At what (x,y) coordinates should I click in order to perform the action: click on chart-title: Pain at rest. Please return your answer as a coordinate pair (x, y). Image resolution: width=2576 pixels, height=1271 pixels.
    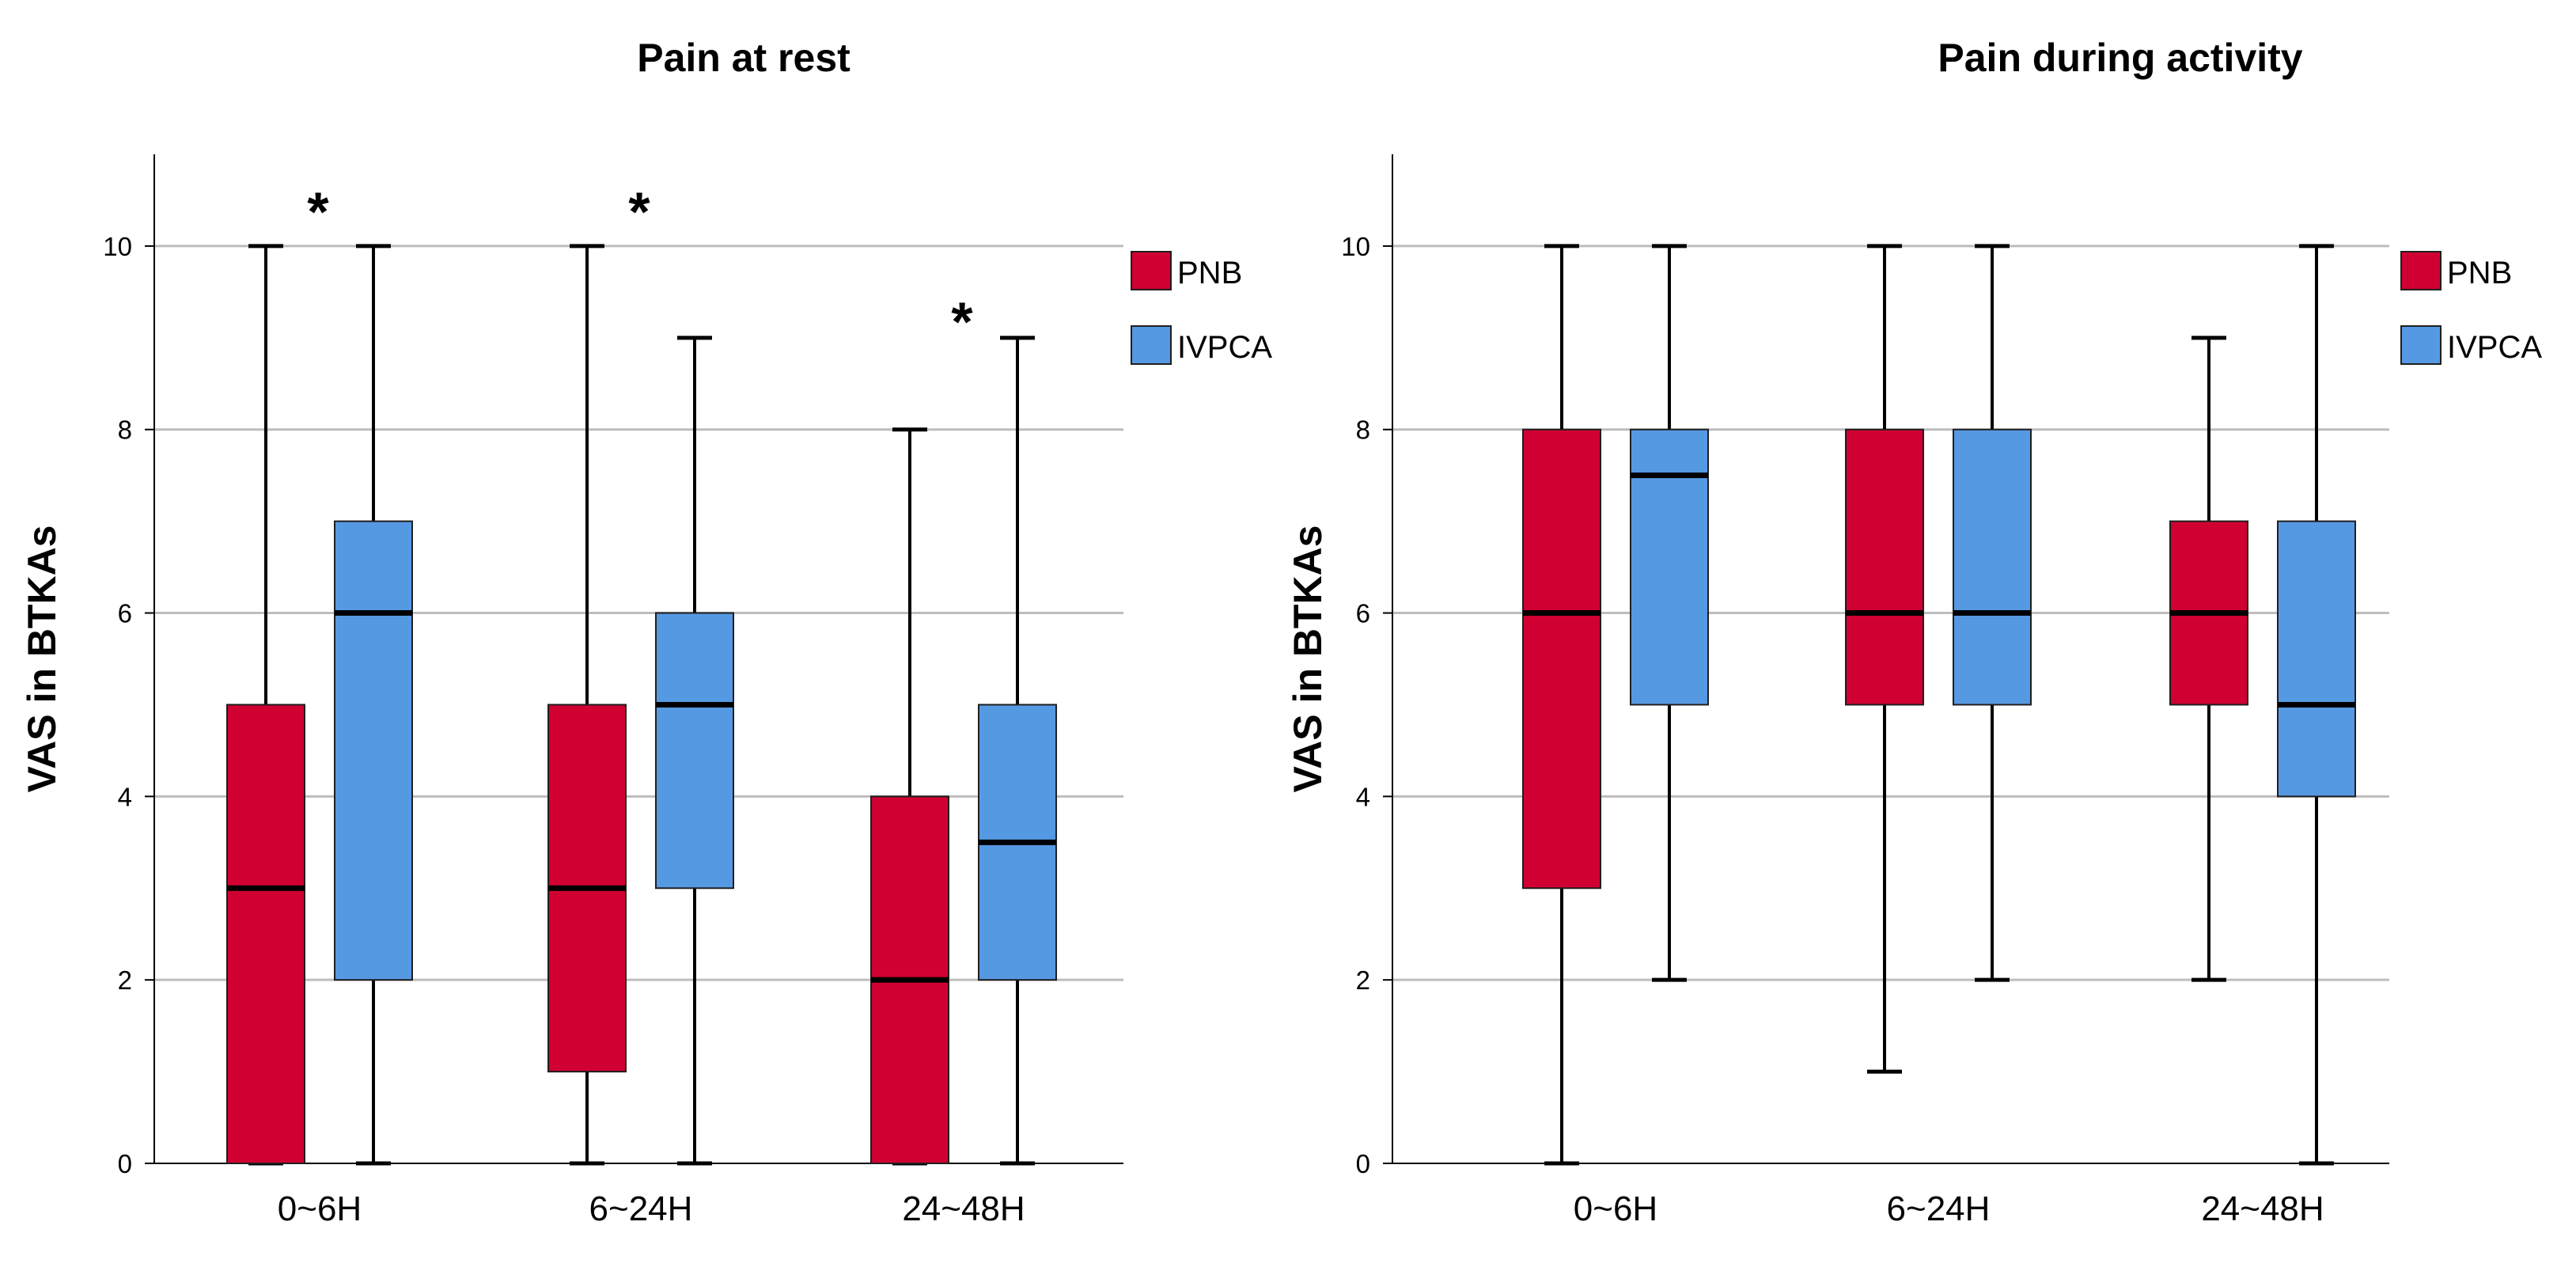
    Looking at the image, I should click on (743, 58).